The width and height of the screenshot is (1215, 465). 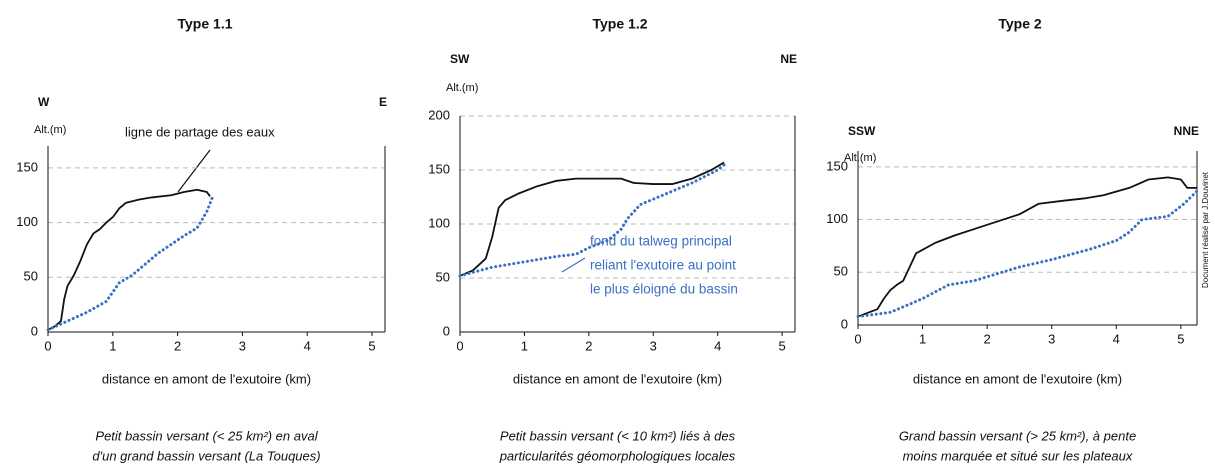 What do you see at coordinates (1018, 455) in the screenshot?
I see `caption: moins marquée et situé sur les plateaux` at bounding box center [1018, 455].